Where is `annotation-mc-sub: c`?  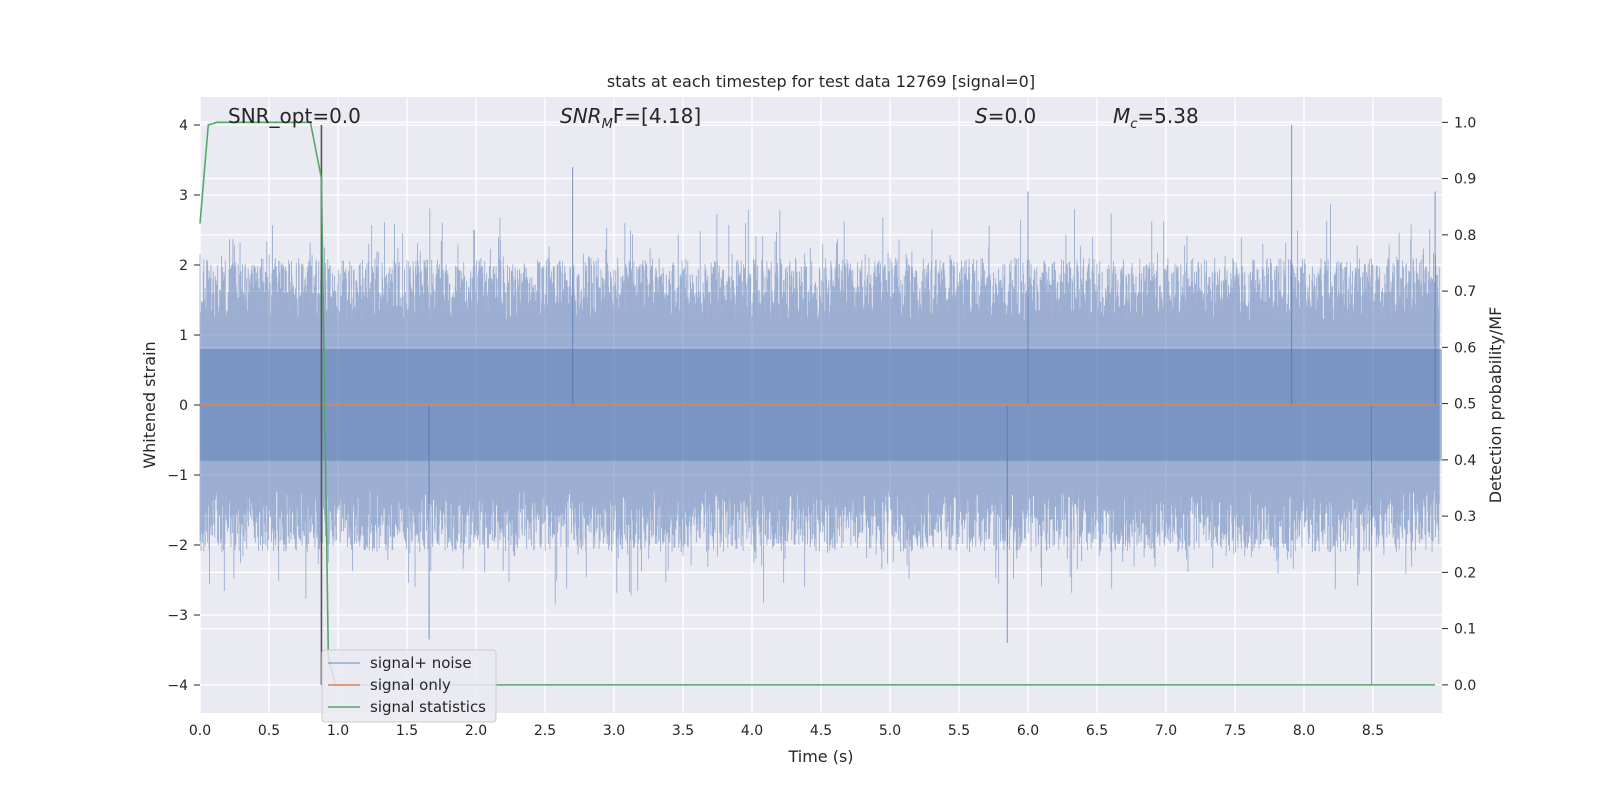 annotation-mc-sub: c is located at coordinates (1133, 124).